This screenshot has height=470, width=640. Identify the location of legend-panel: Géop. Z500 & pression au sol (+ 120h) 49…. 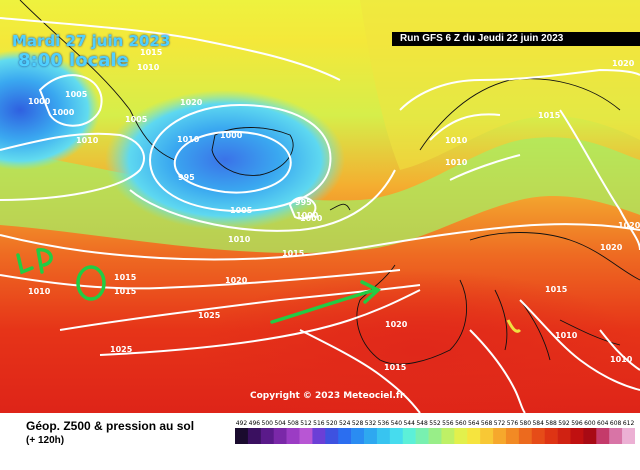
(320, 441).